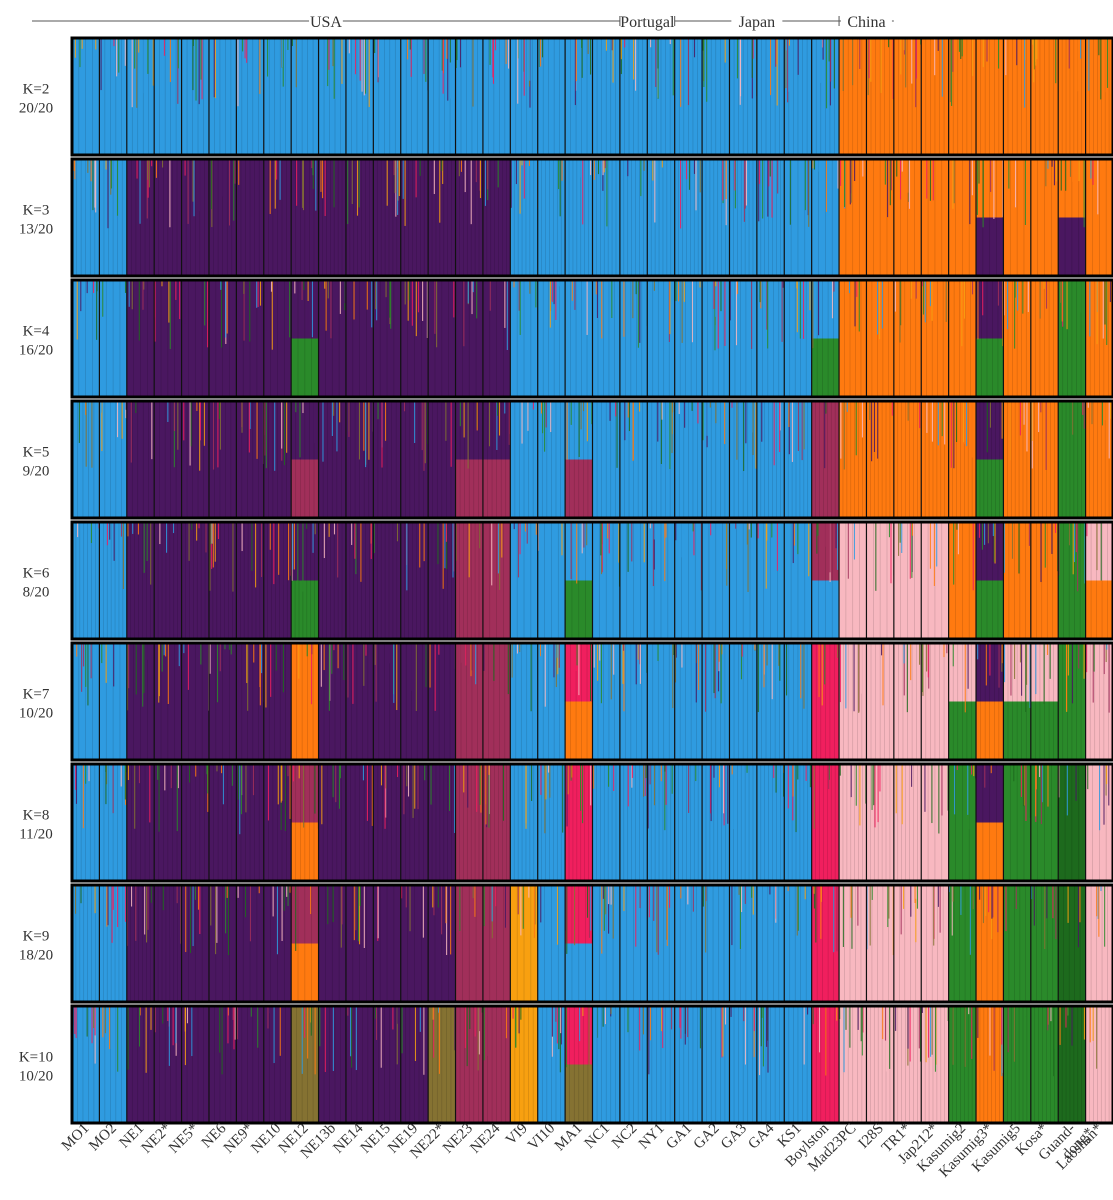 This screenshot has width=1113, height=1200. I want to click on panel-k-label: K=4, so click(36, 332).